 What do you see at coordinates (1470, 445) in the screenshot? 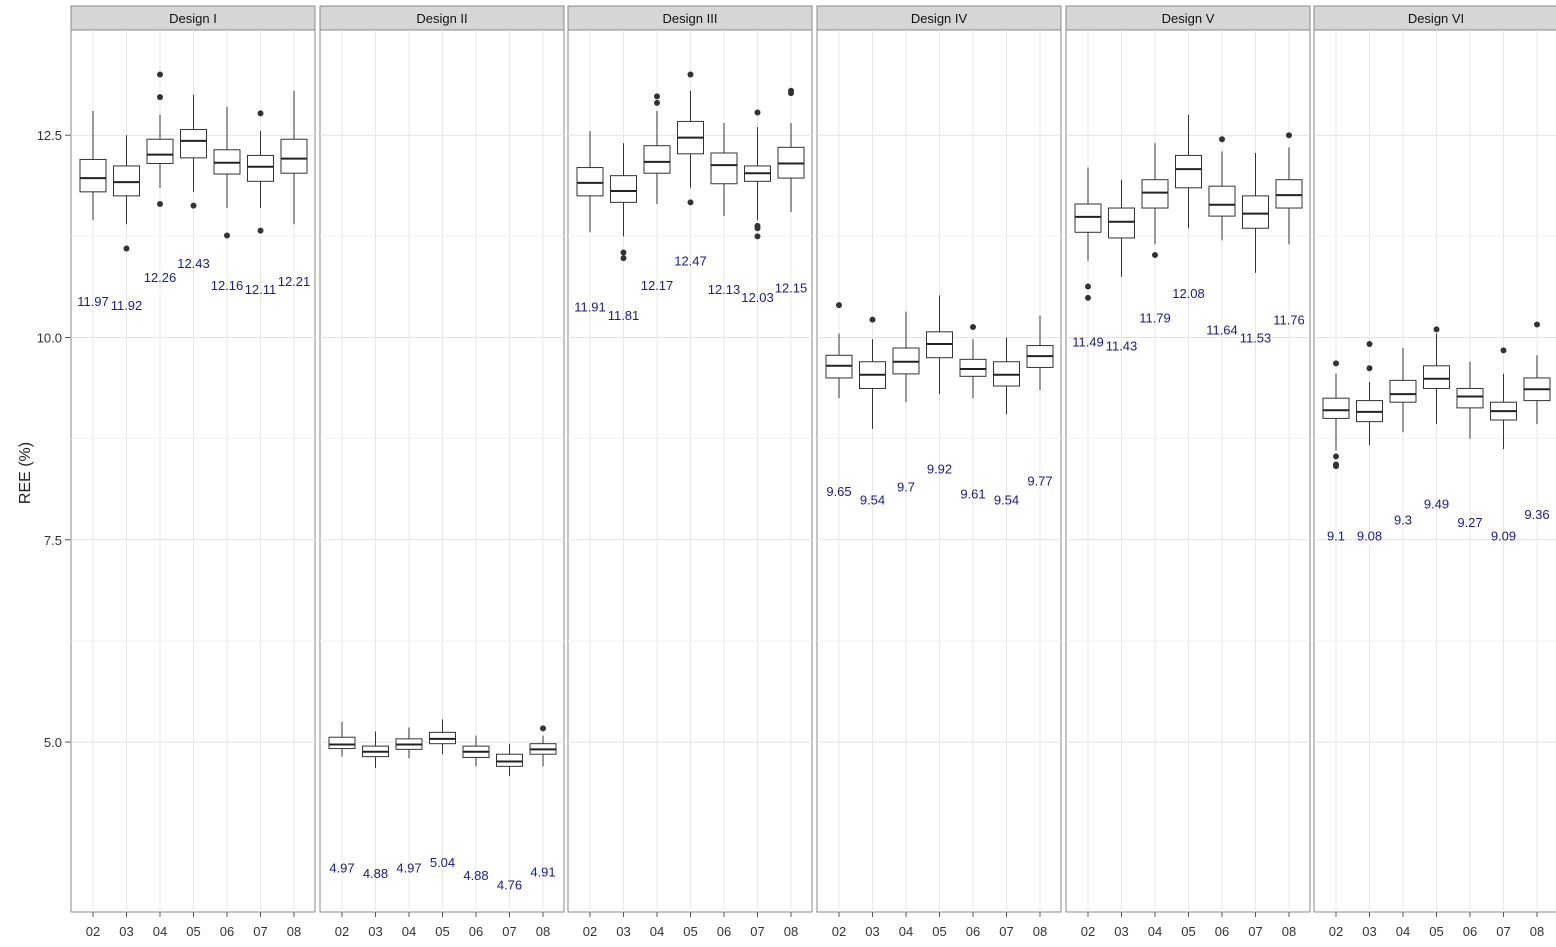
I see `boxplot-item: 9.27` at bounding box center [1470, 445].